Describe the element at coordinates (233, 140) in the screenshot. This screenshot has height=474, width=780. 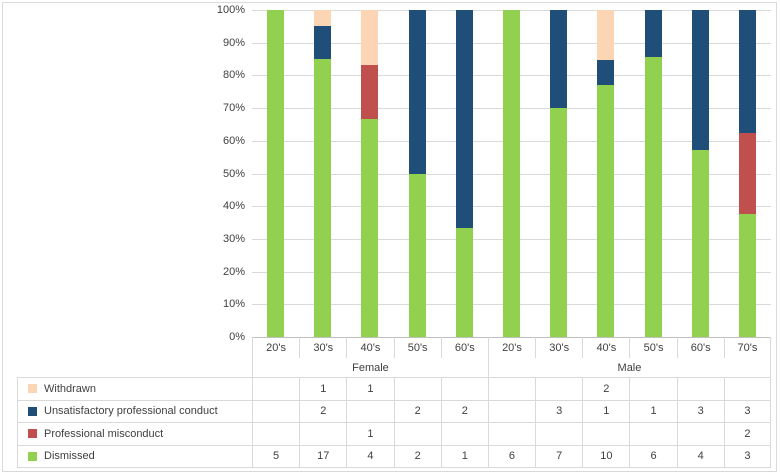
I see `y-axis-tick-label: 60%` at that location.